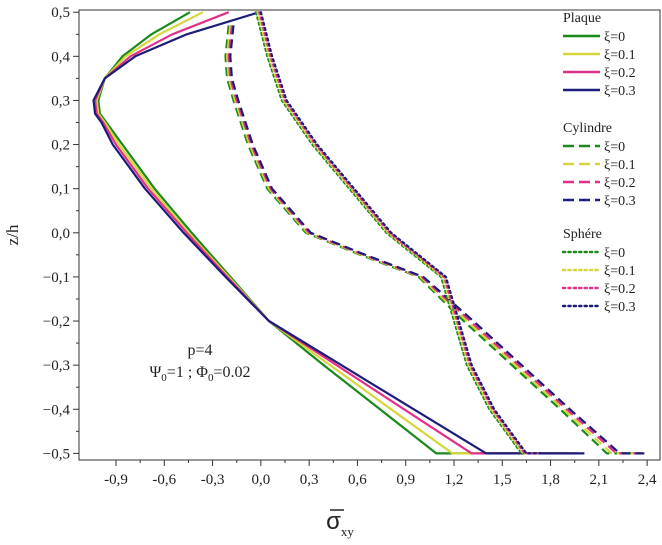 This screenshot has height=545, width=662. What do you see at coordinates (260, 480) in the screenshot?
I see `x-tick-label: 0,0` at bounding box center [260, 480].